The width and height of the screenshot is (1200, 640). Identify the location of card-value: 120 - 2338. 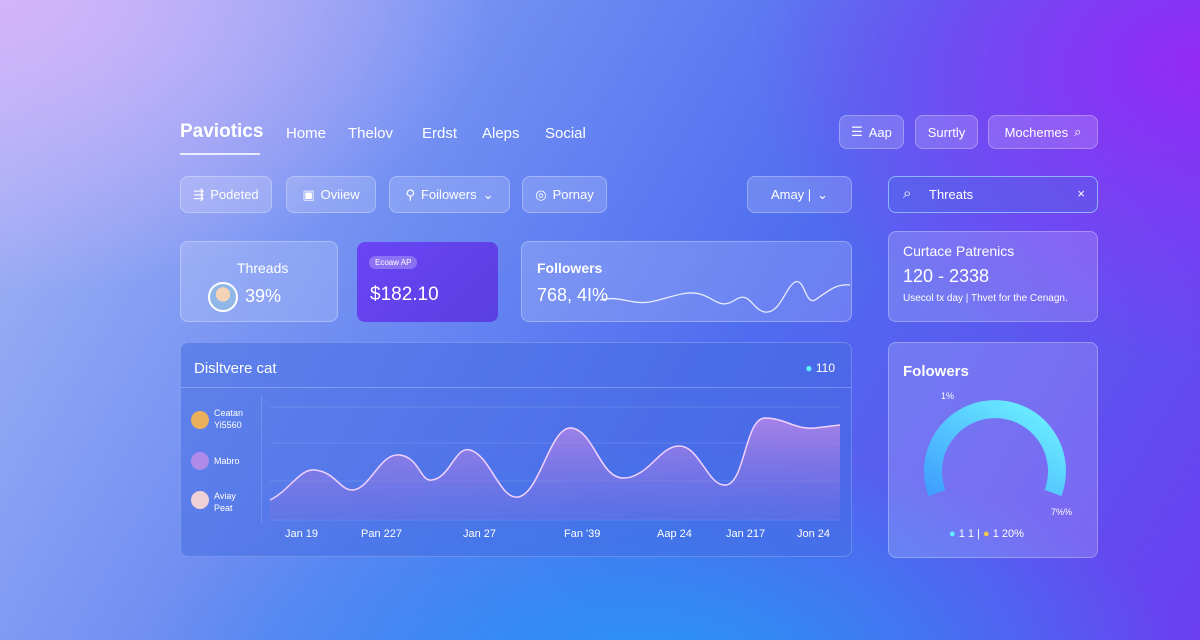
(946, 276).